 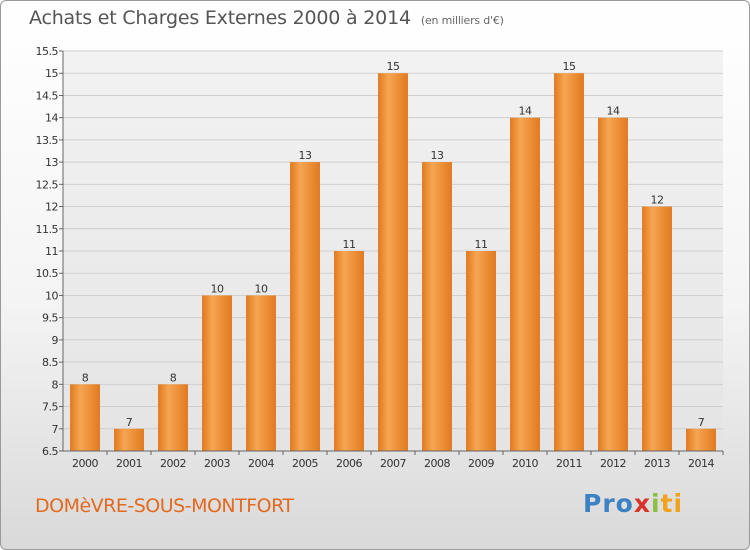 I want to click on x-tick-label: 2009, so click(x=481, y=463).